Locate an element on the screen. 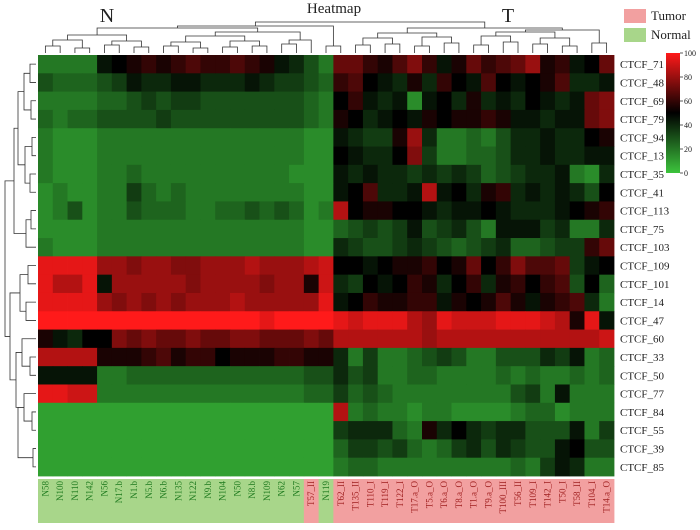 The image size is (700, 530). column-label: N62 is located at coordinates (282, 489).